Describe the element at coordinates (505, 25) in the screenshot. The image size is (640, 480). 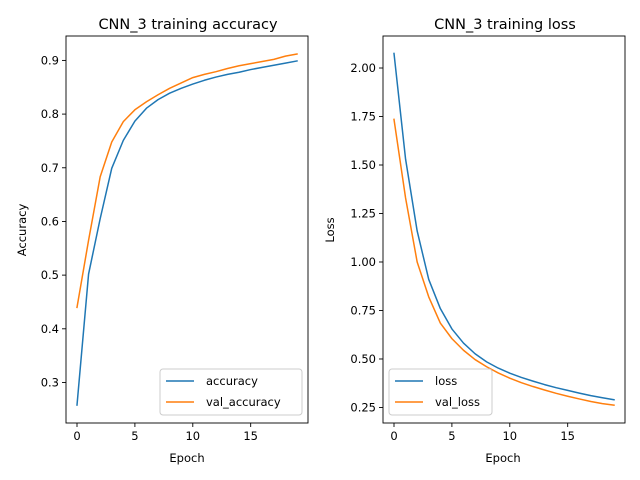
I see `loss-chart-title: CNN_3 training loss` at that location.